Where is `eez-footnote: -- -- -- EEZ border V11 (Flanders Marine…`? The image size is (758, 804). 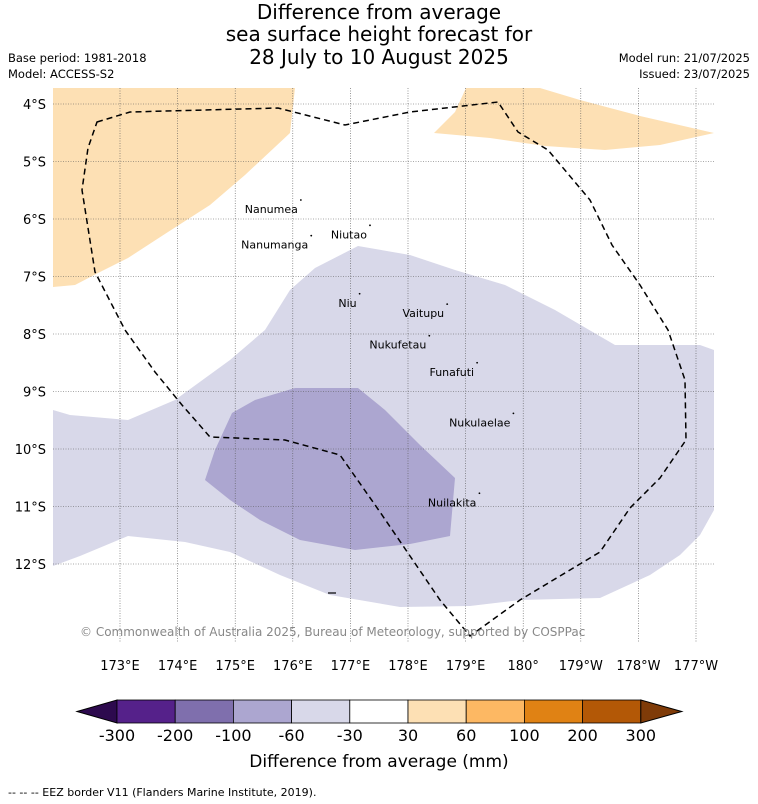 eez-footnote: -- -- -- EEZ border V11 (Flanders Marine… is located at coordinates (162, 792).